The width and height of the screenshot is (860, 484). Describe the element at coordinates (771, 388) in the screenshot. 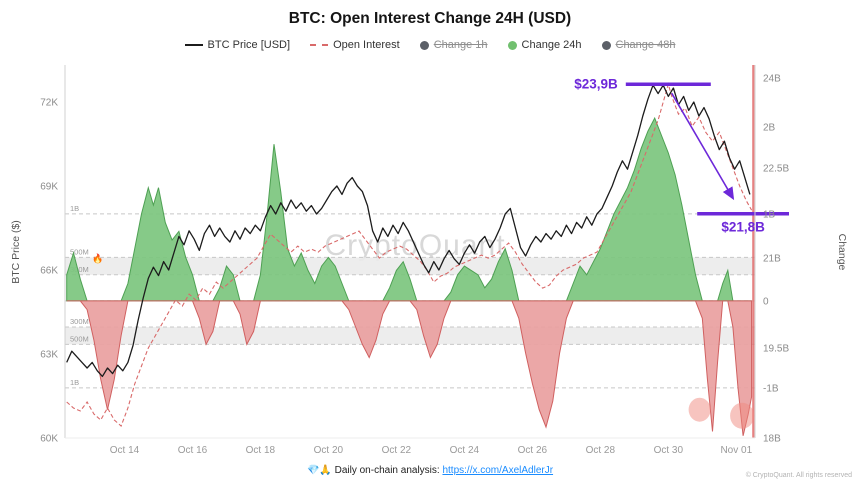

I see `right-axis-tick: -1B` at that location.